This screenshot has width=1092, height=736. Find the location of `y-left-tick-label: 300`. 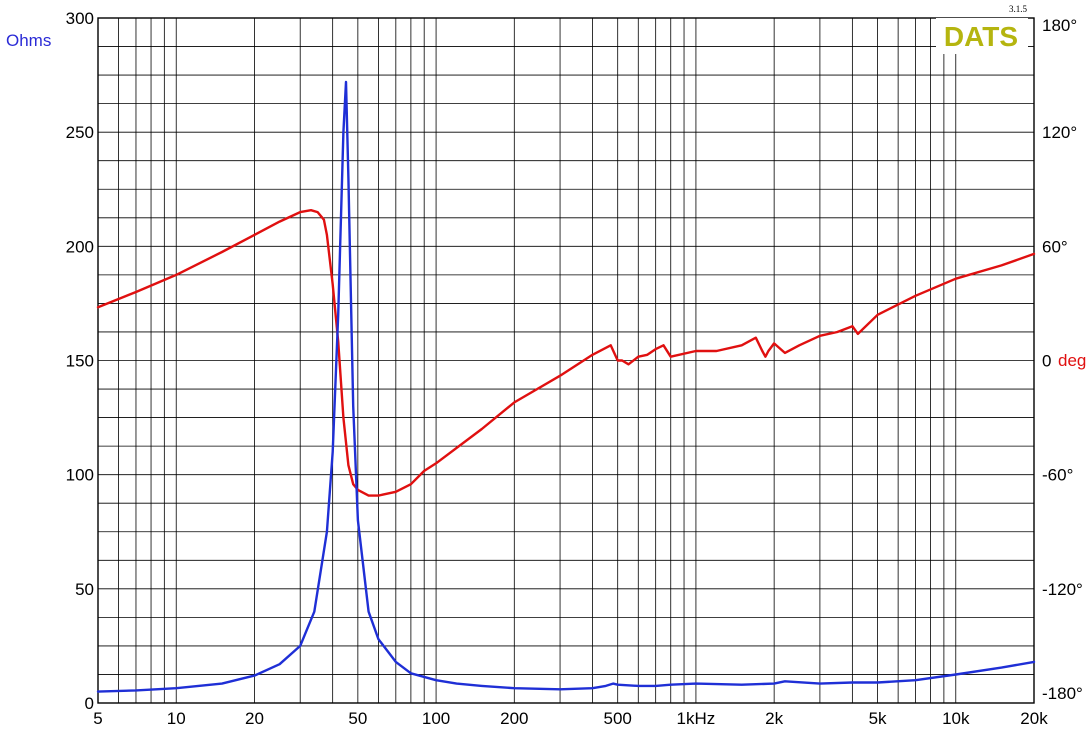

y-left-tick-label: 300 is located at coordinates (80, 18).